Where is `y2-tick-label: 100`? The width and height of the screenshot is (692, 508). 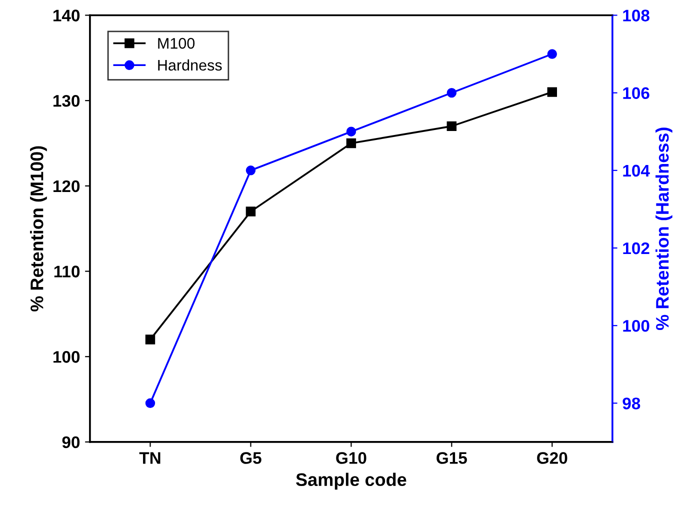 y2-tick-label: 100 is located at coordinates (636, 326).